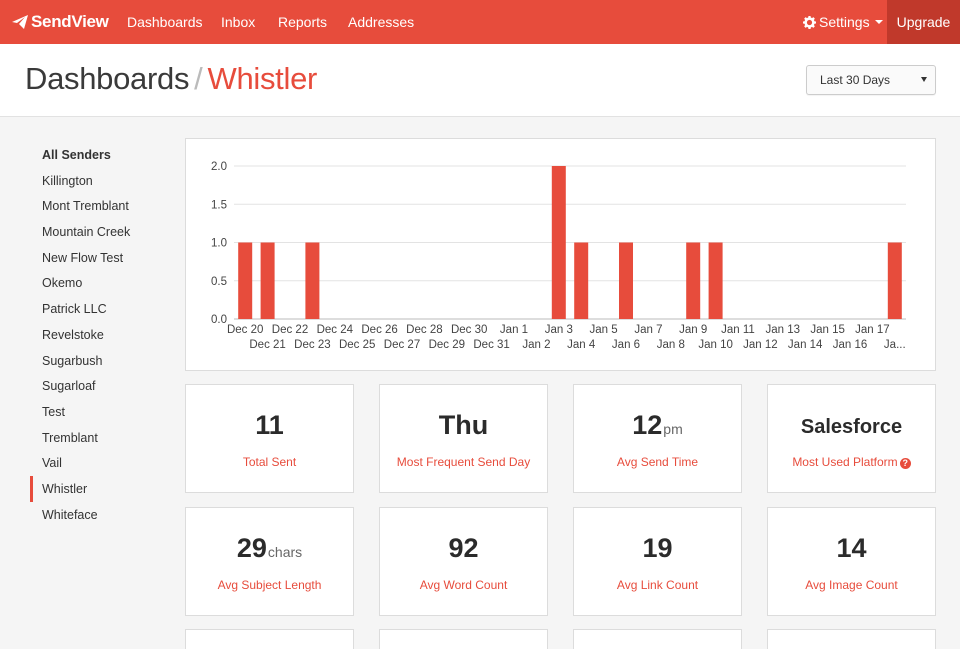 The width and height of the screenshot is (960, 649). Describe the element at coordinates (69, 386) in the screenshot. I see `sidebar-item-sugarloaf: Sugarloaf` at that location.